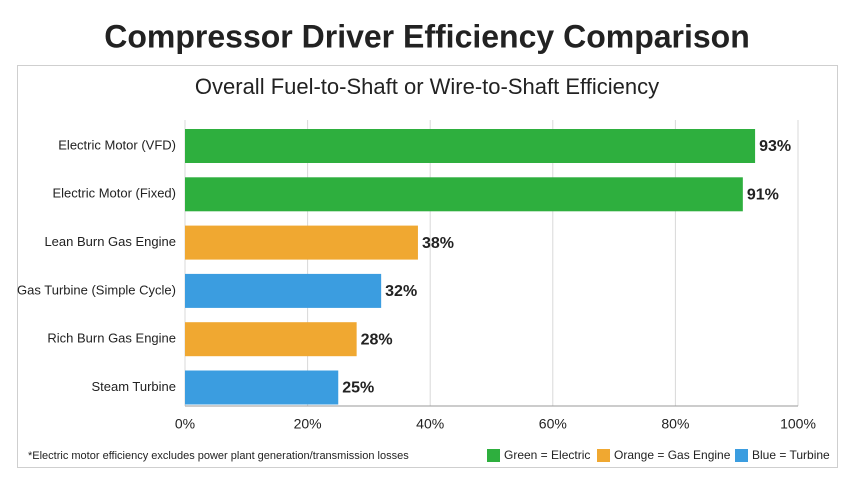 This screenshot has height=477, width=854. What do you see at coordinates (114, 193) in the screenshot?
I see `y-tick-label: Electric Motor (Fixed)` at bounding box center [114, 193].